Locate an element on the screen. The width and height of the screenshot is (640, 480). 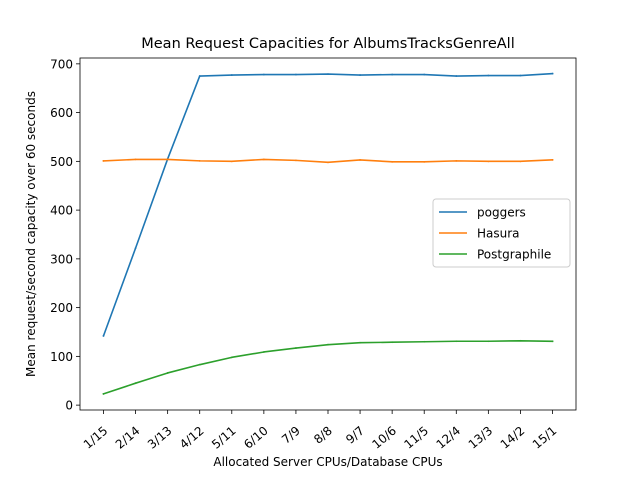
x-tick-label: 6/10 is located at coordinates (256, 438).